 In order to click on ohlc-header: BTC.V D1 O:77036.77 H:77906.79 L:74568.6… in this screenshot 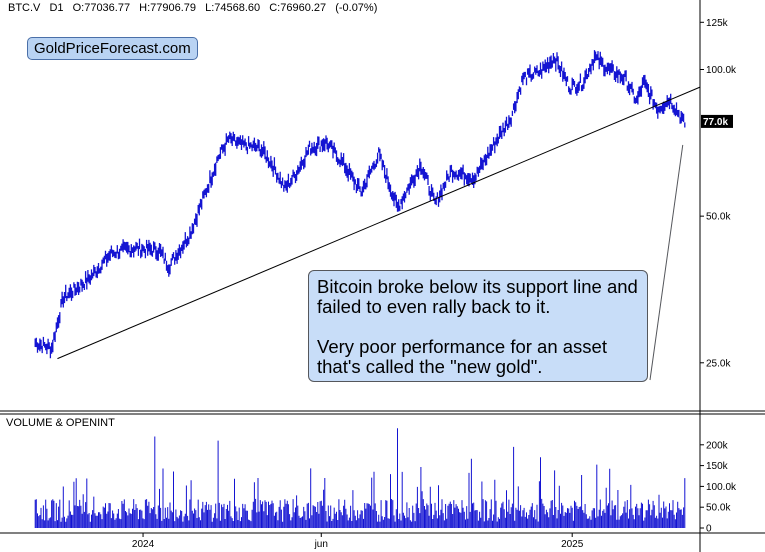, I will do `click(195, 8)`.